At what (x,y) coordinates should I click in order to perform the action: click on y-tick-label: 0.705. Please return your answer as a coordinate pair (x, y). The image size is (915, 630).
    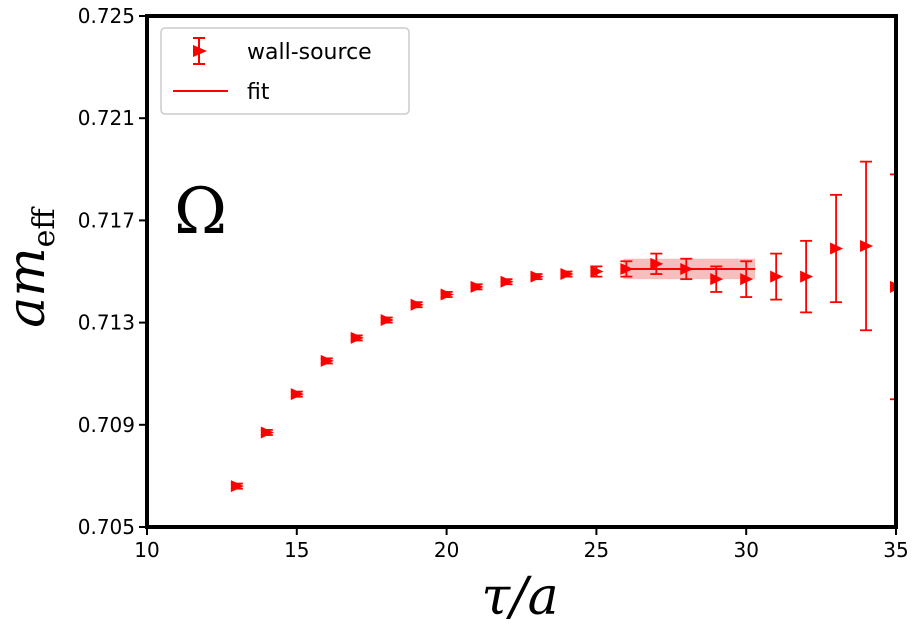
    Looking at the image, I should click on (106, 527).